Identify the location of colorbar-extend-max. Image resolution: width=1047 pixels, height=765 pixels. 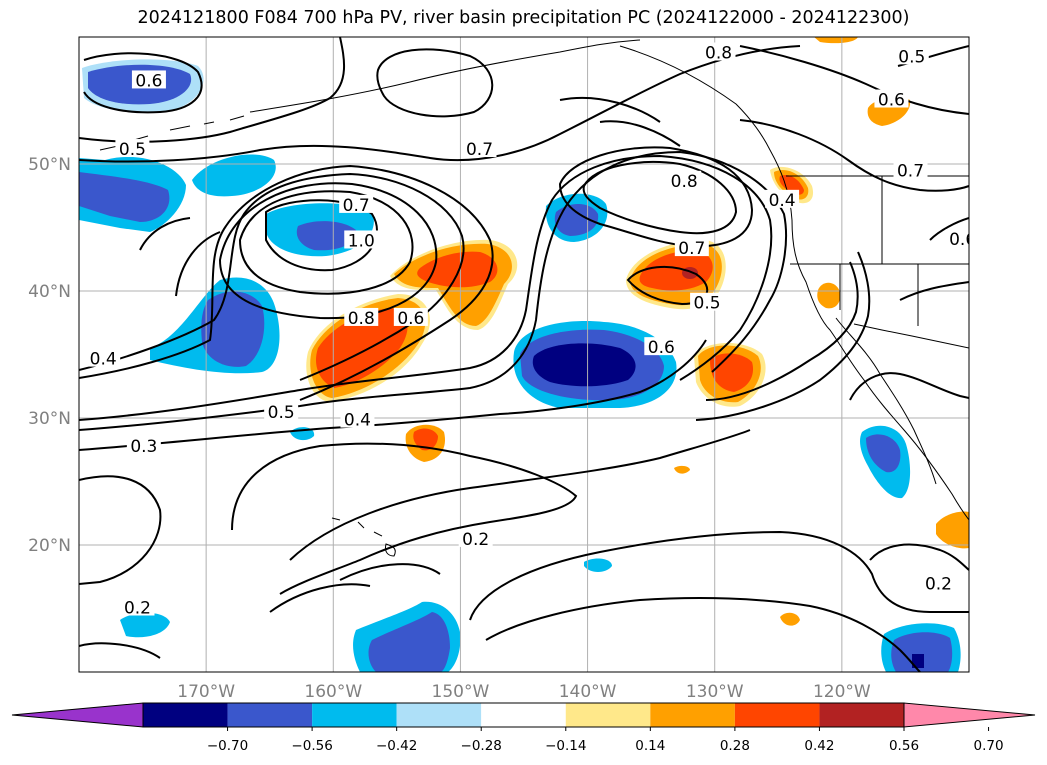
(969, 715).